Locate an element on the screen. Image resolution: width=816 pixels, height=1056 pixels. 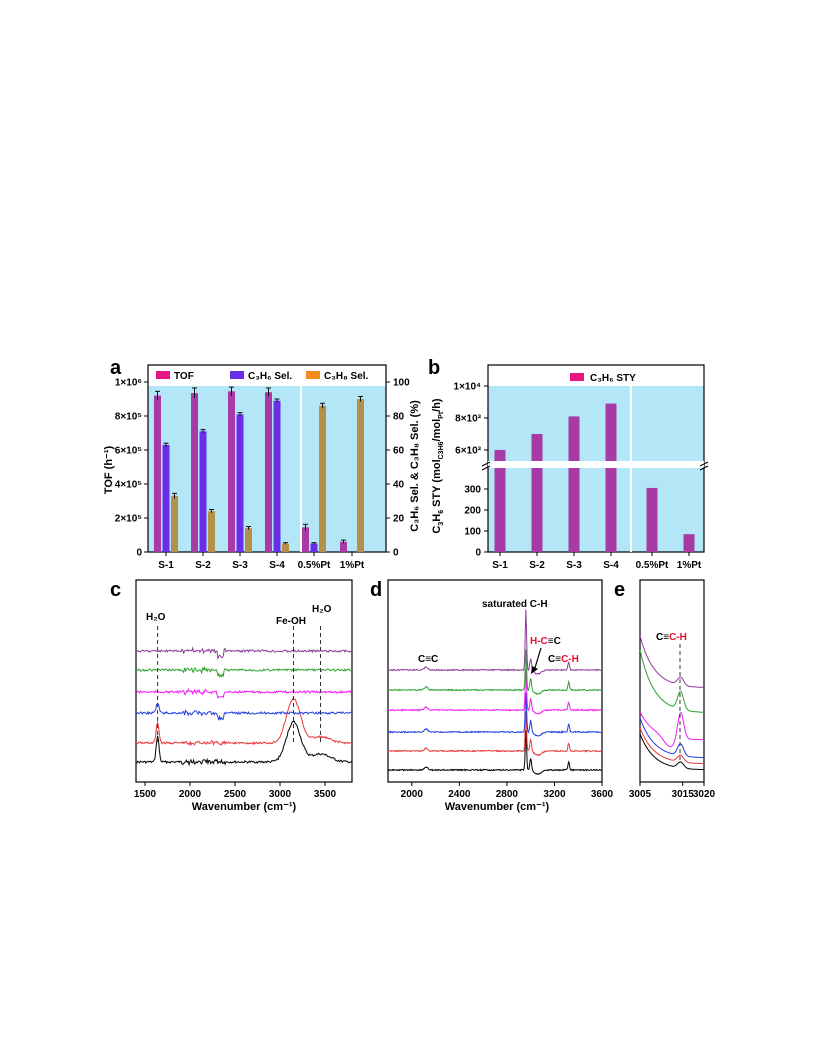
panel-d-x-axis: 2000 2400 2800 3200 3600 is located at coordinates (507, 791).